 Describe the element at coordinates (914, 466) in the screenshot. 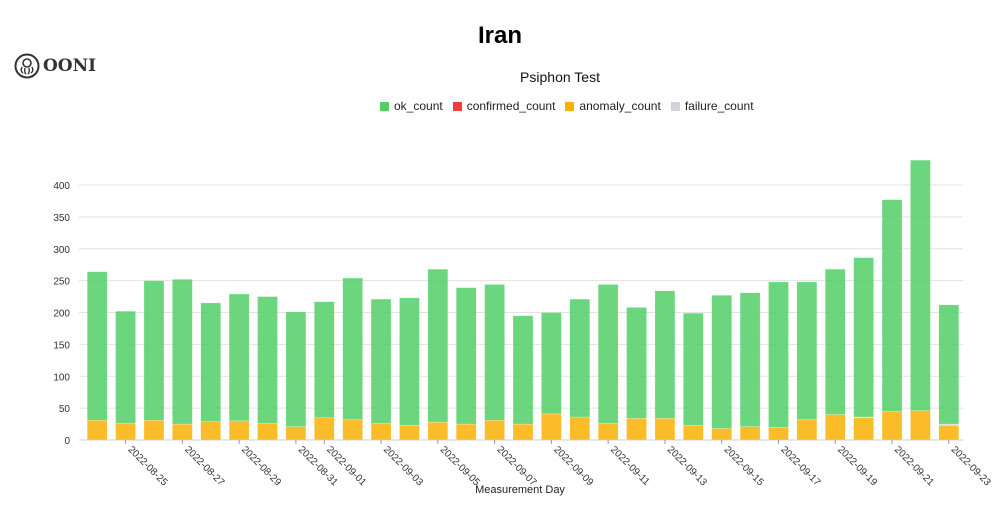

I see `x-tick-label: 2022-09-21` at that location.